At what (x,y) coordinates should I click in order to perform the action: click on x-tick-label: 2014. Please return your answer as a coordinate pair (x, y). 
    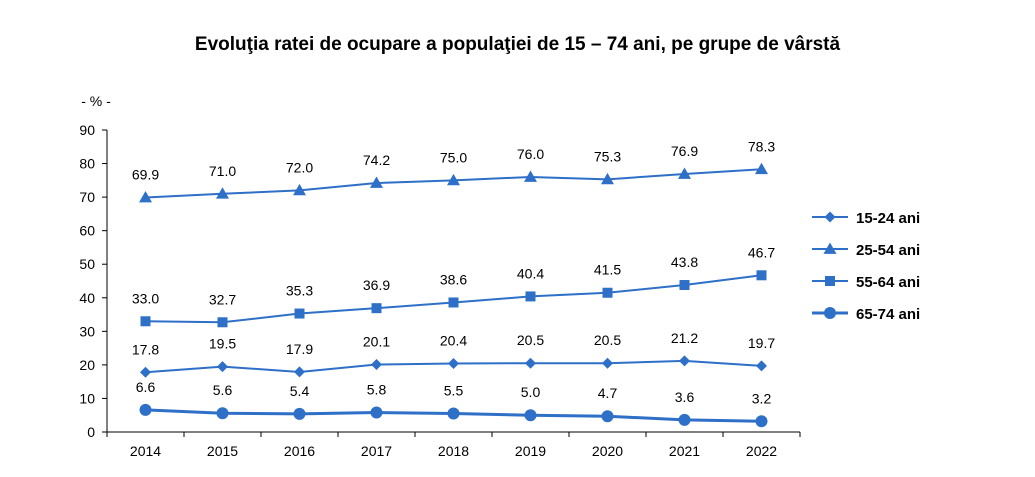
    Looking at the image, I should click on (145, 451).